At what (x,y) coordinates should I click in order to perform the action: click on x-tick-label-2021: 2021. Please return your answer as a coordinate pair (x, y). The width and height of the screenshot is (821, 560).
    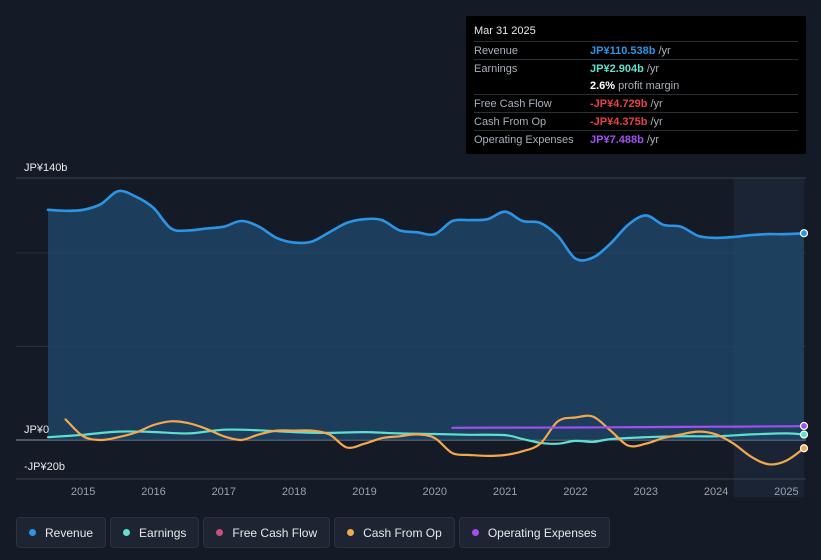
    Looking at the image, I should click on (505, 492).